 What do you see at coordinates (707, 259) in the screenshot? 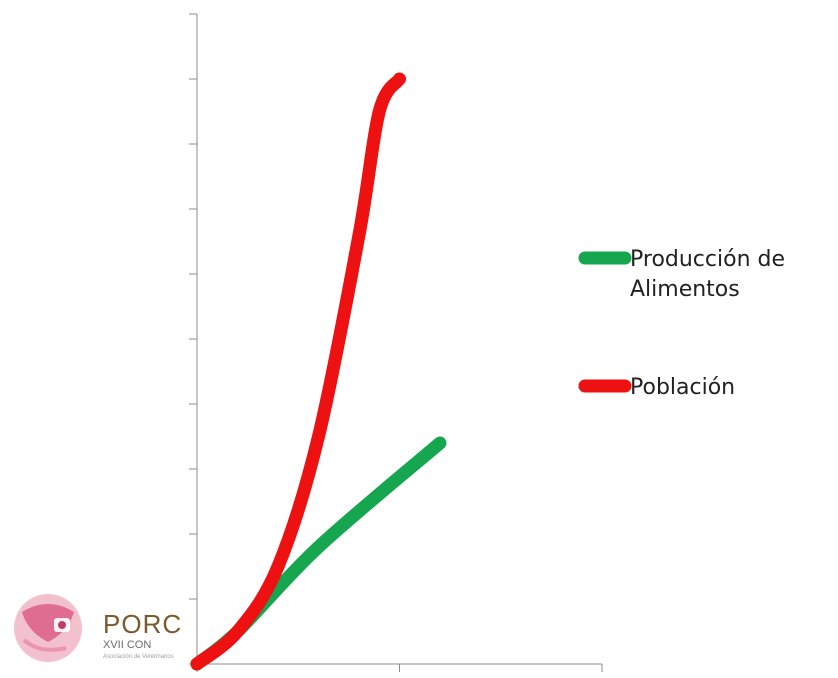
I see `legend-label: Producción de` at bounding box center [707, 259].